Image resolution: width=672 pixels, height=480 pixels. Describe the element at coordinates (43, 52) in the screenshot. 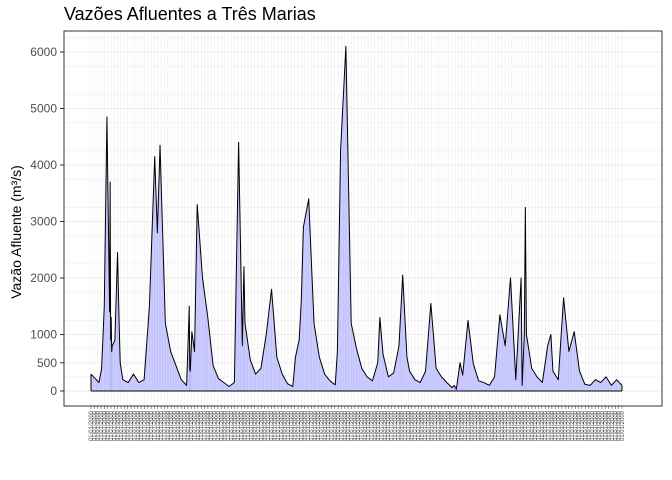

I see `y-tick-label: 6000` at that location.